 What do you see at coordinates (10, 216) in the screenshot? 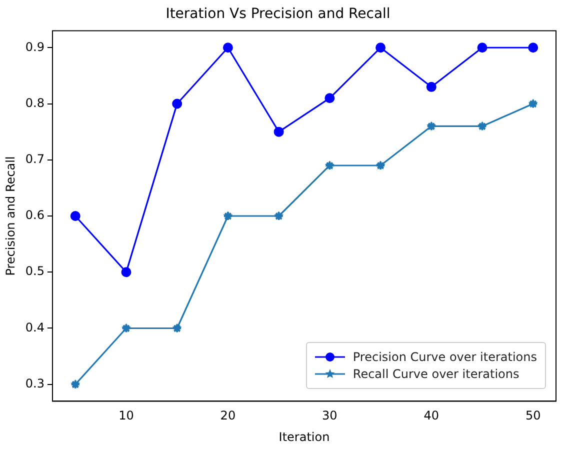
I see `y-axis-title: Precision and Recall` at bounding box center [10, 216].